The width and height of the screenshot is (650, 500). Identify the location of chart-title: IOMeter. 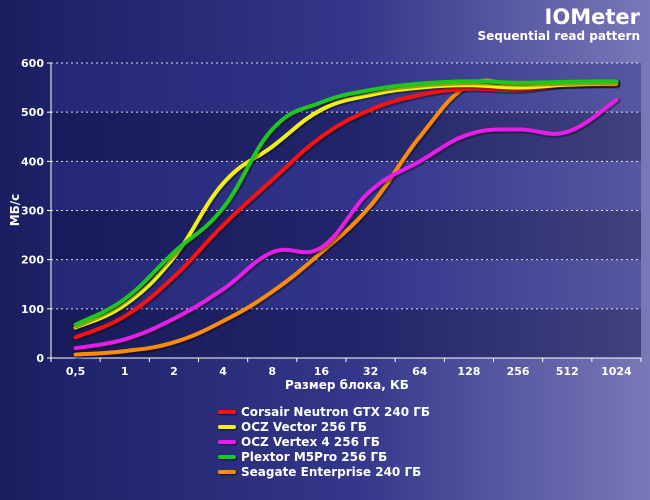
(593, 17).